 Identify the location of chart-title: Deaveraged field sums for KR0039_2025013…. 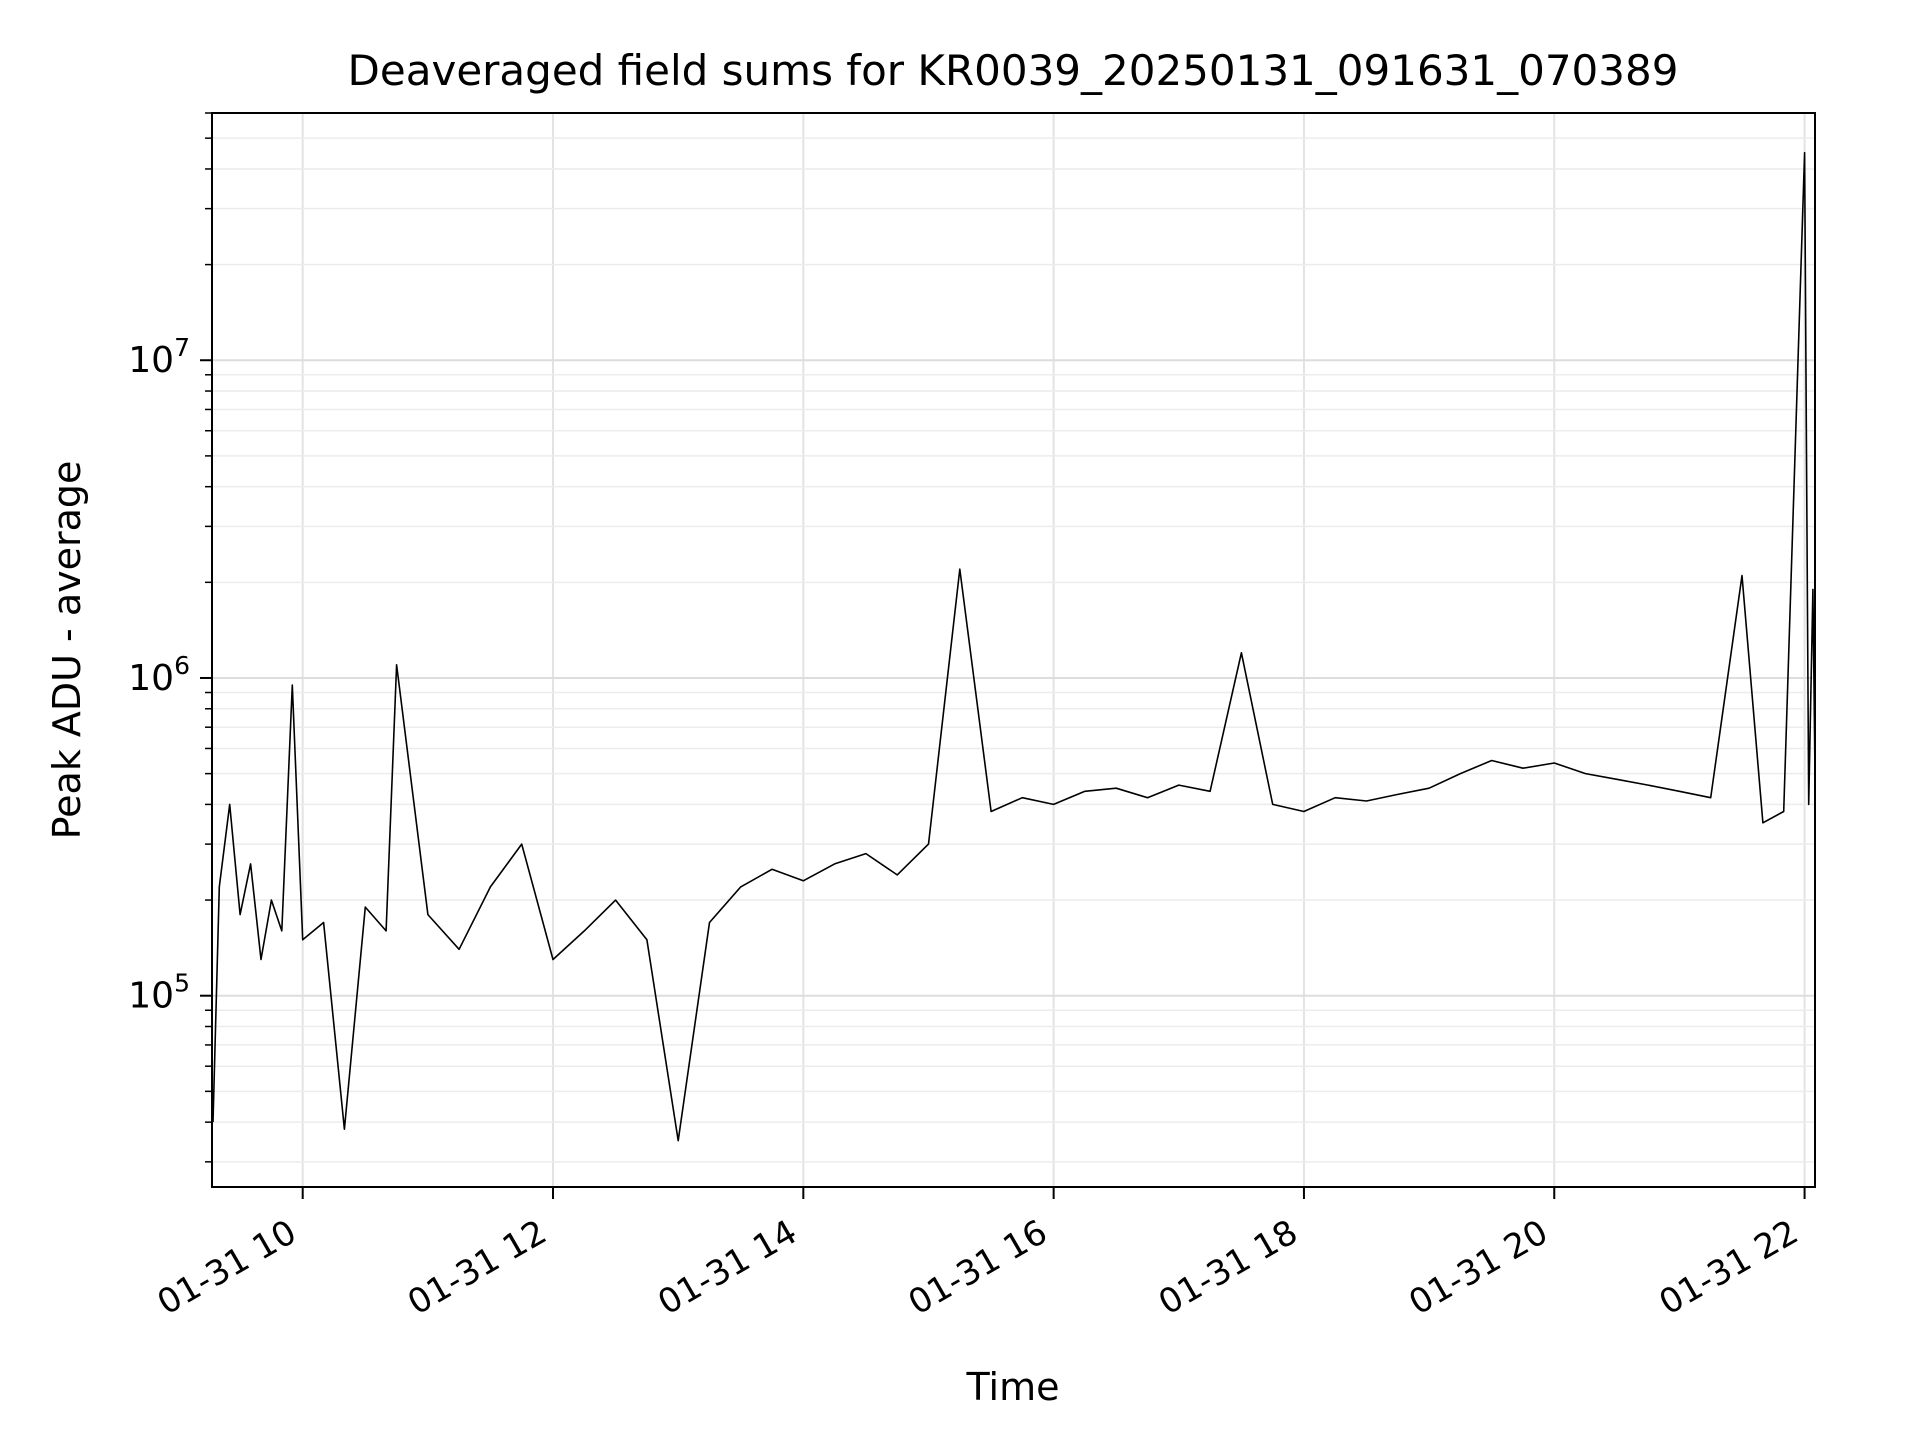
(1013, 70).